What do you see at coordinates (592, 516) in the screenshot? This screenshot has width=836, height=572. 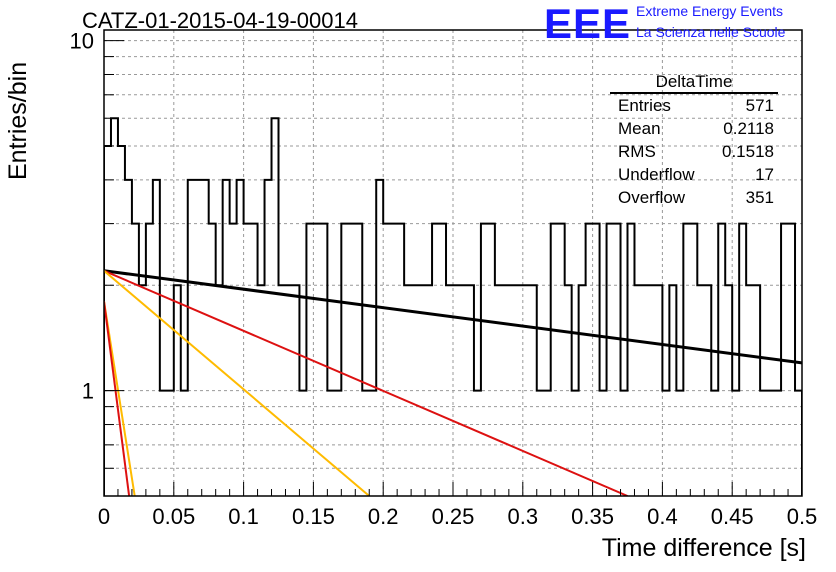 I see `x-tick-label: 0.35` at bounding box center [592, 516].